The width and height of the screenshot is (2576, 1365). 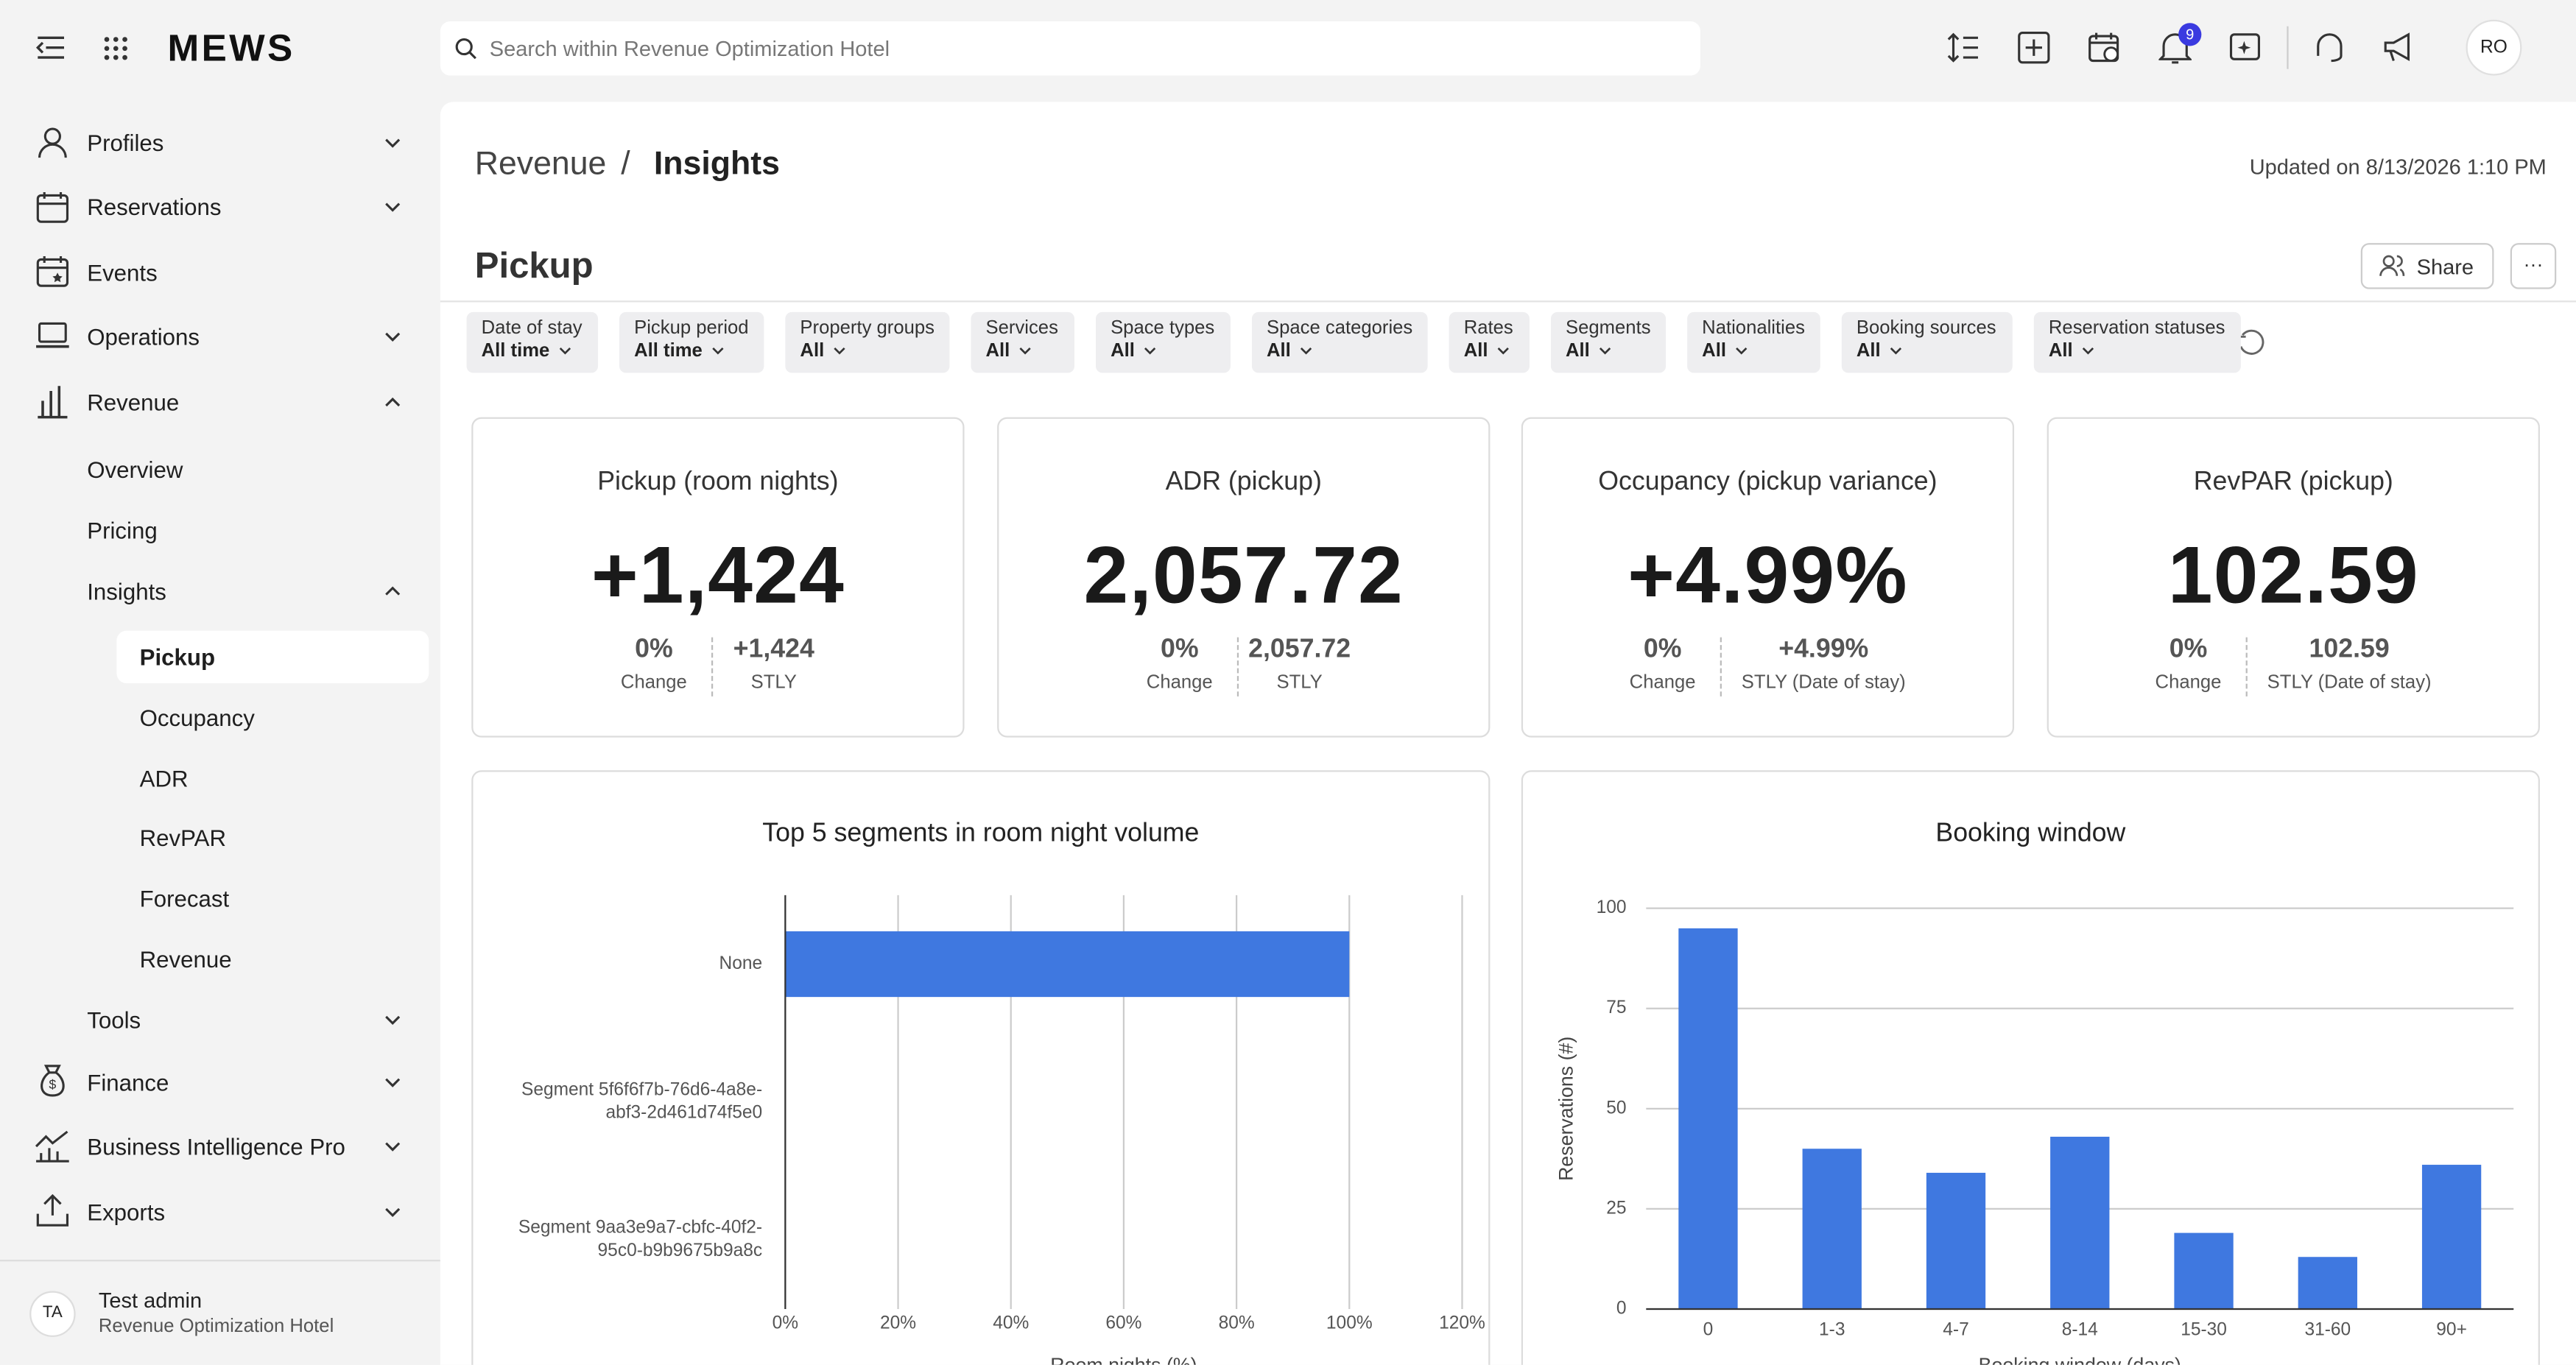 I want to click on nav-item: Exports, so click(x=126, y=1212).